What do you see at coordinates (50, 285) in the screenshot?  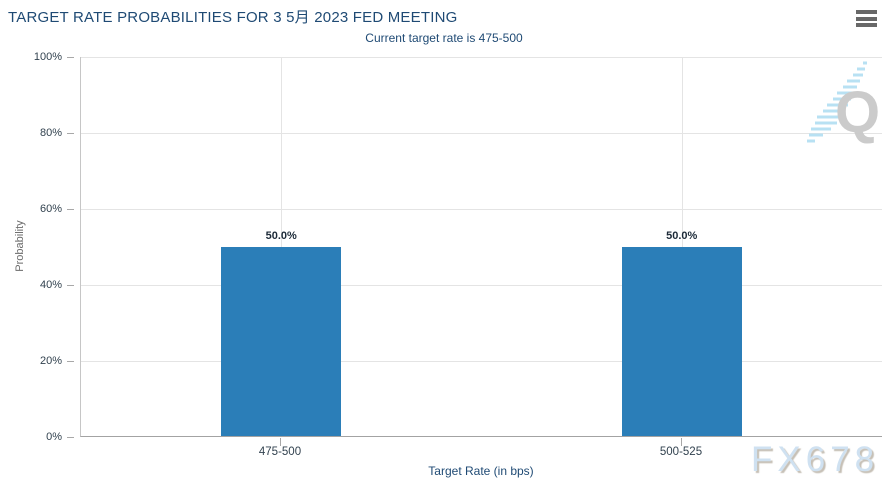 I see `y-tick-label: 40%` at bounding box center [50, 285].